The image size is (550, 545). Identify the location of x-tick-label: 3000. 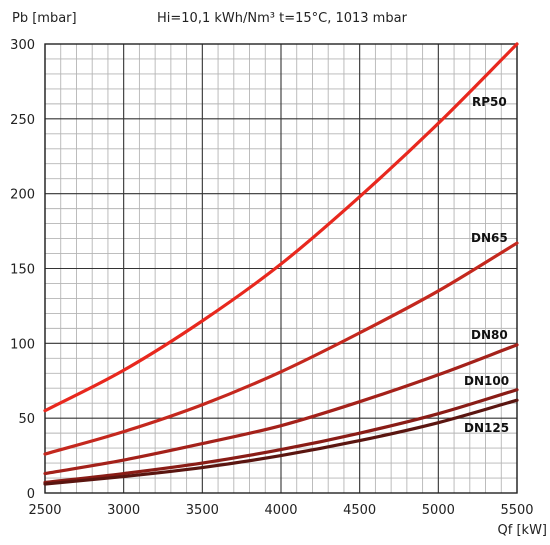
(123, 510).